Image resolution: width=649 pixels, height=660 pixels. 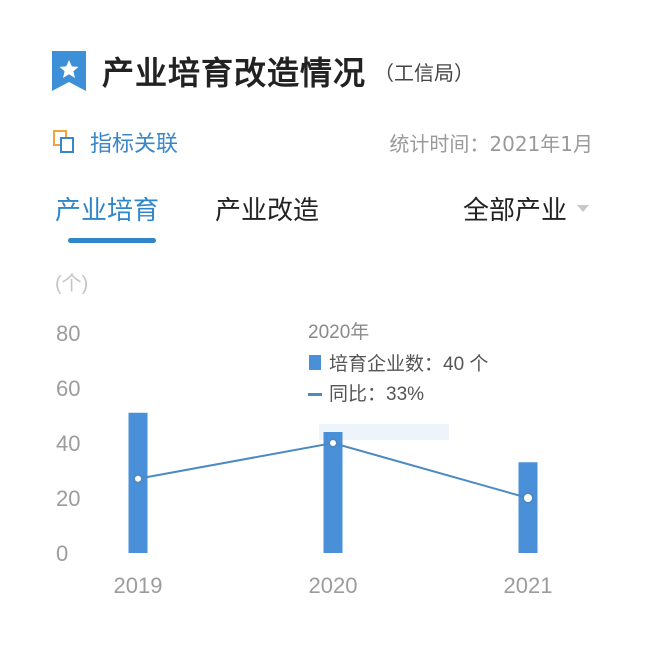 I want to click on y-axis-unit: (个), so click(x=71, y=283).